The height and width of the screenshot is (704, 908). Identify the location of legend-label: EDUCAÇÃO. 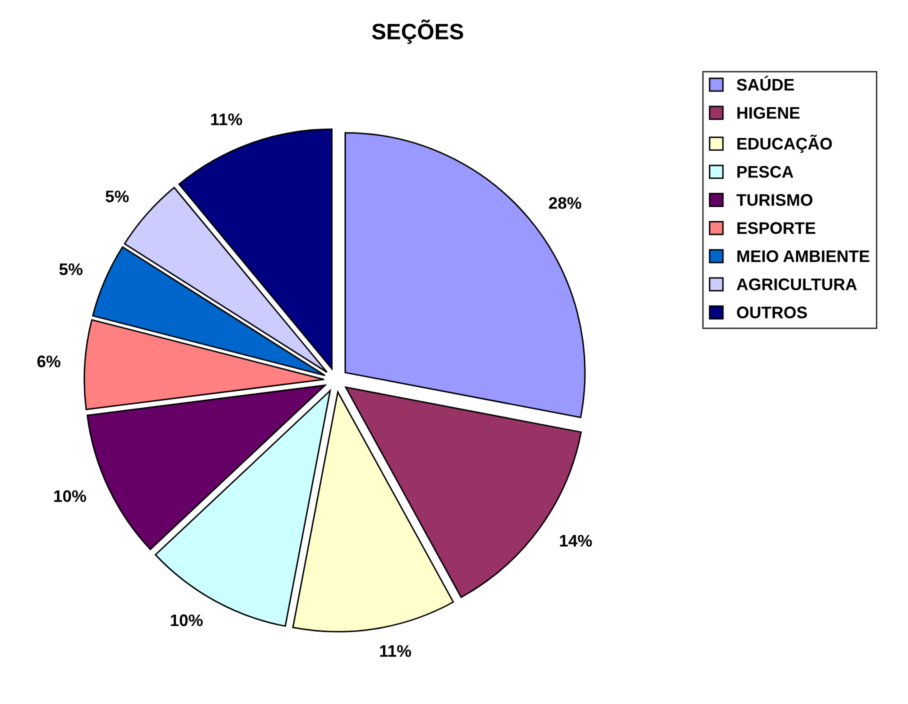
(784, 143).